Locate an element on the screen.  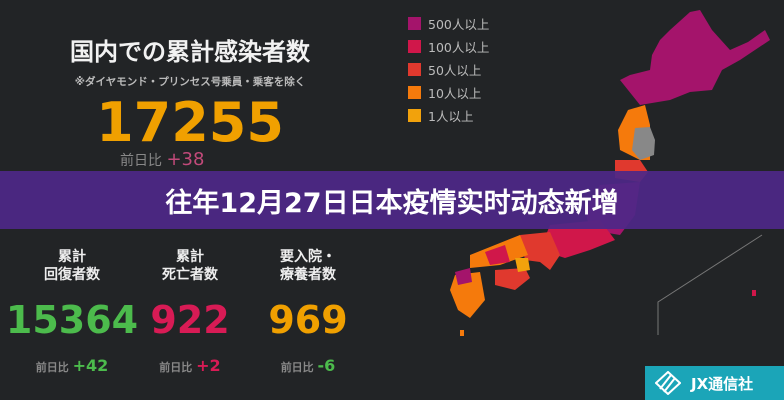
jx-logo: JX通信社 is located at coordinates (714, 383).